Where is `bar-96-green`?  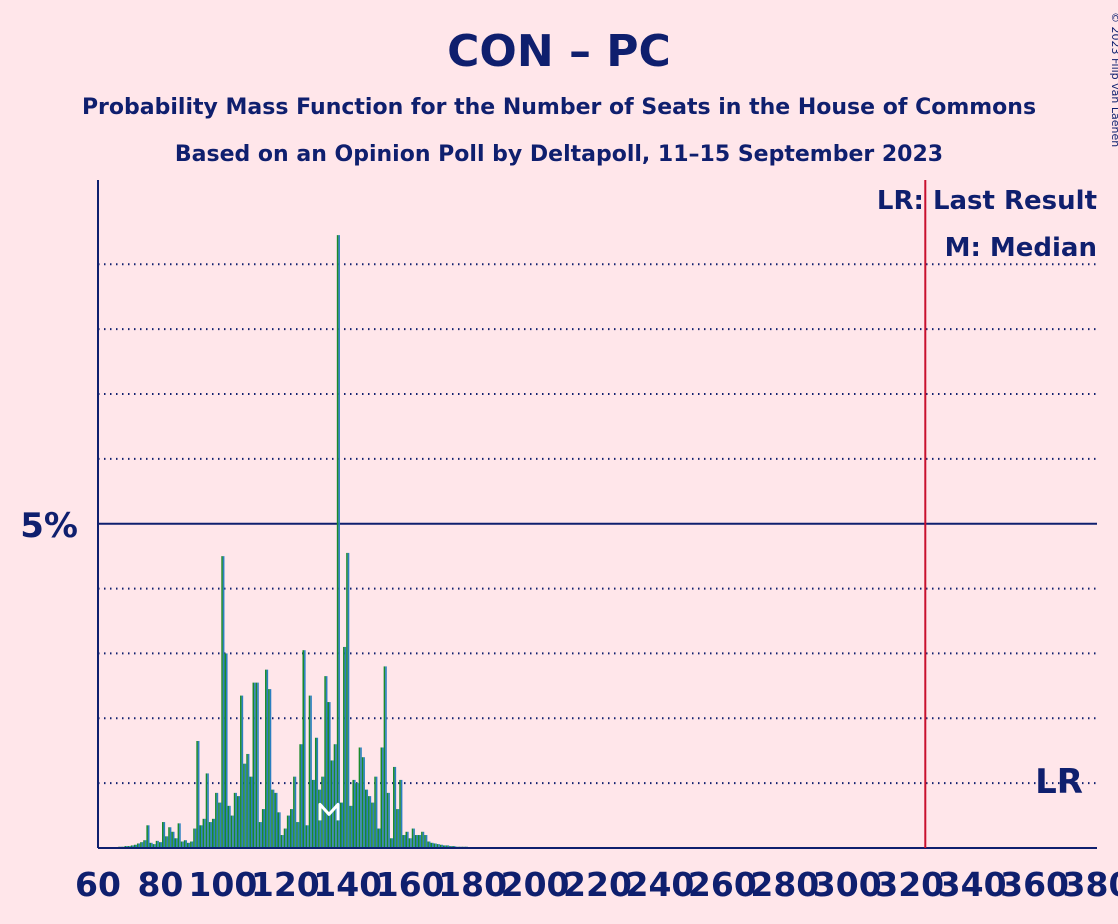
bar-96-green is located at coordinates (209, 835).